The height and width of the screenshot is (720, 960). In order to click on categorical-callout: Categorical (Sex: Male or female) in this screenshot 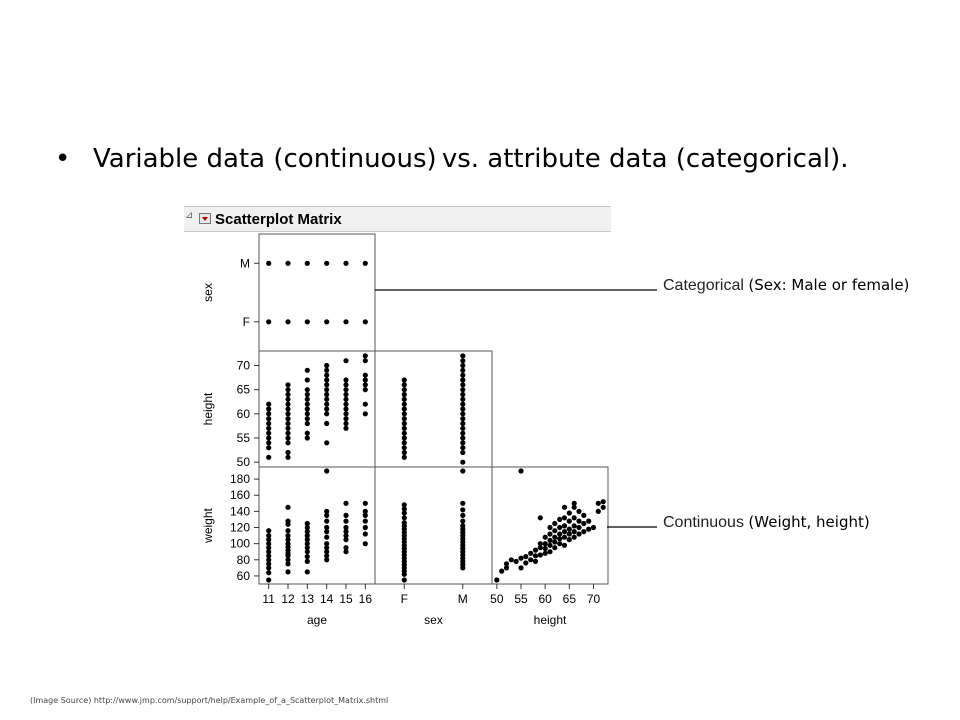, I will do `click(786, 285)`.